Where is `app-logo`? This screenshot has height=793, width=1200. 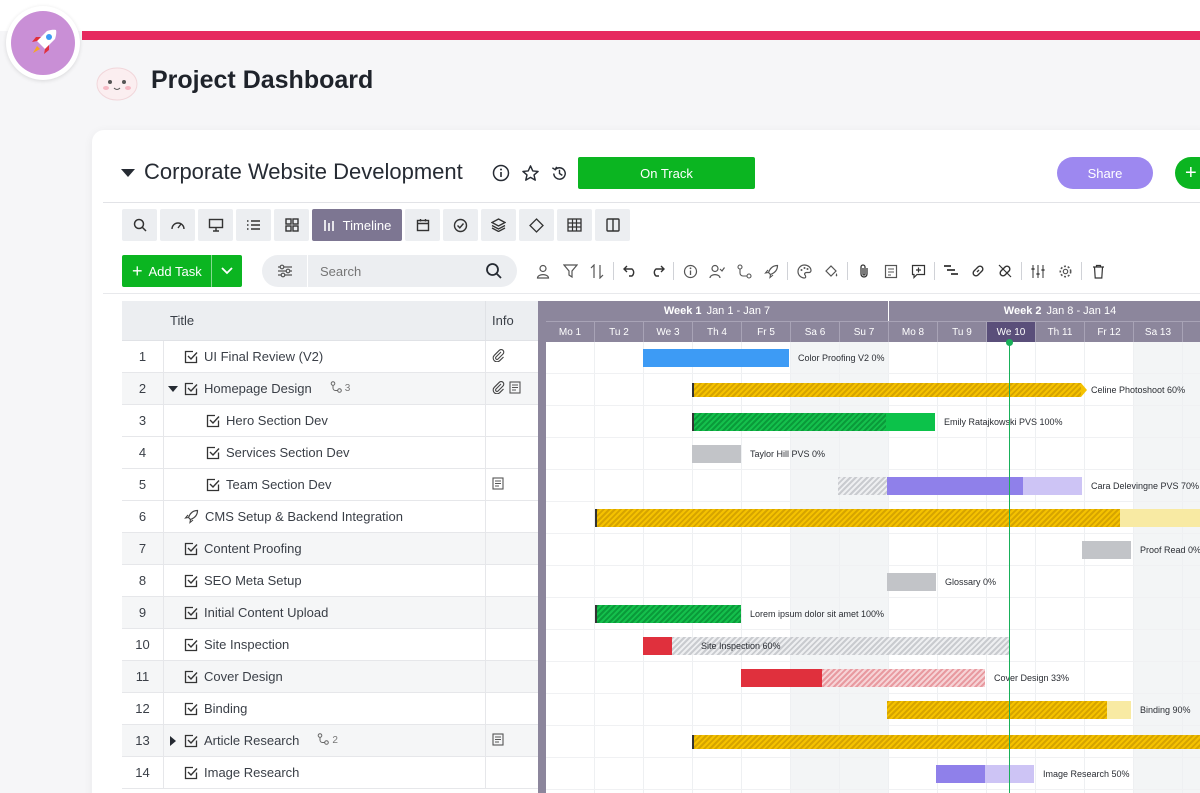 app-logo is located at coordinates (43, 43).